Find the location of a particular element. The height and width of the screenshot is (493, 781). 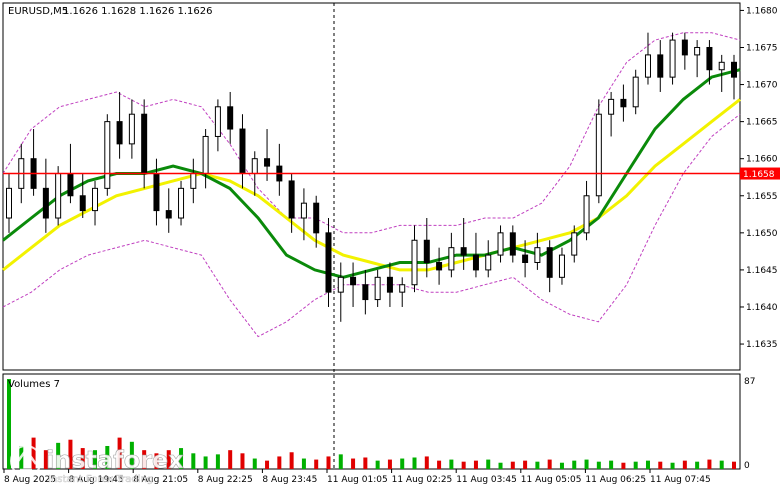

time-tick-label: 11 Aug 01:05 is located at coordinates (357, 480).